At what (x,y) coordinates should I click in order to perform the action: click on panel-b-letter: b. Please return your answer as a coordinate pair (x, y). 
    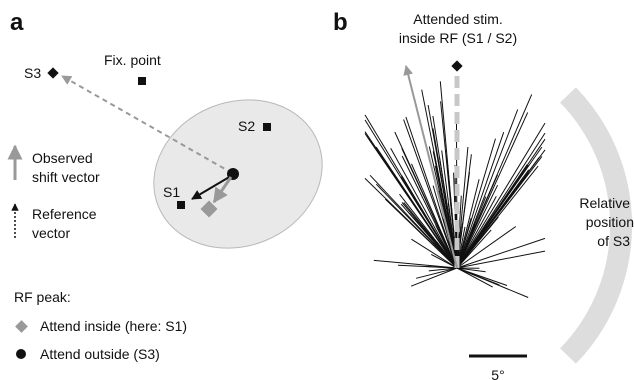
    Looking at the image, I should click on (340, 22).